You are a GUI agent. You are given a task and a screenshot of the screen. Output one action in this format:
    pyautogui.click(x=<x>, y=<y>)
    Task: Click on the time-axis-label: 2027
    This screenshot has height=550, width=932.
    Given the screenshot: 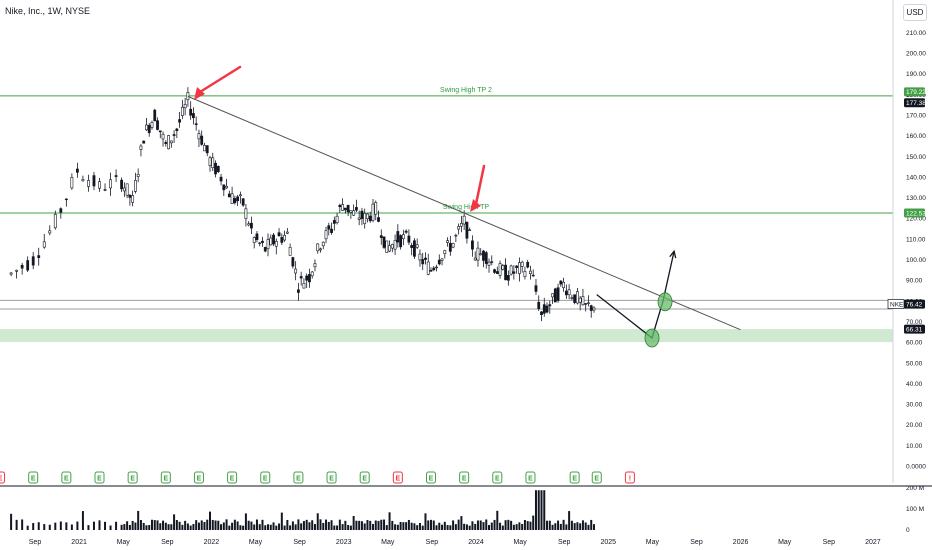 What is the action you would take?
    pyautogui.click(x=873, y=542)
    